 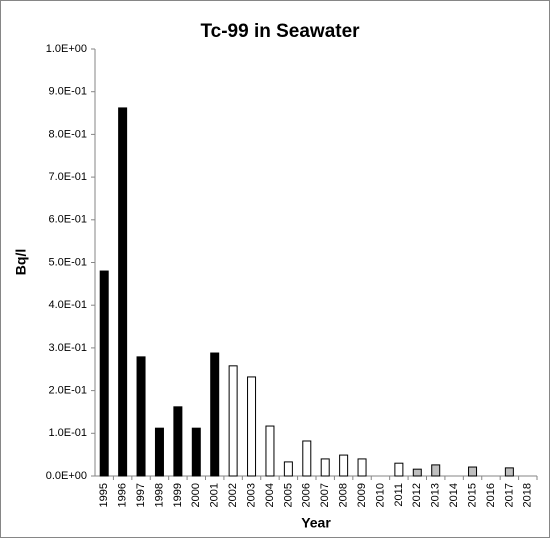 What do you see at coordinates (316, 523) in the screenshot?
I see `x-axis-label: Year` at bounding box center [316, 523].